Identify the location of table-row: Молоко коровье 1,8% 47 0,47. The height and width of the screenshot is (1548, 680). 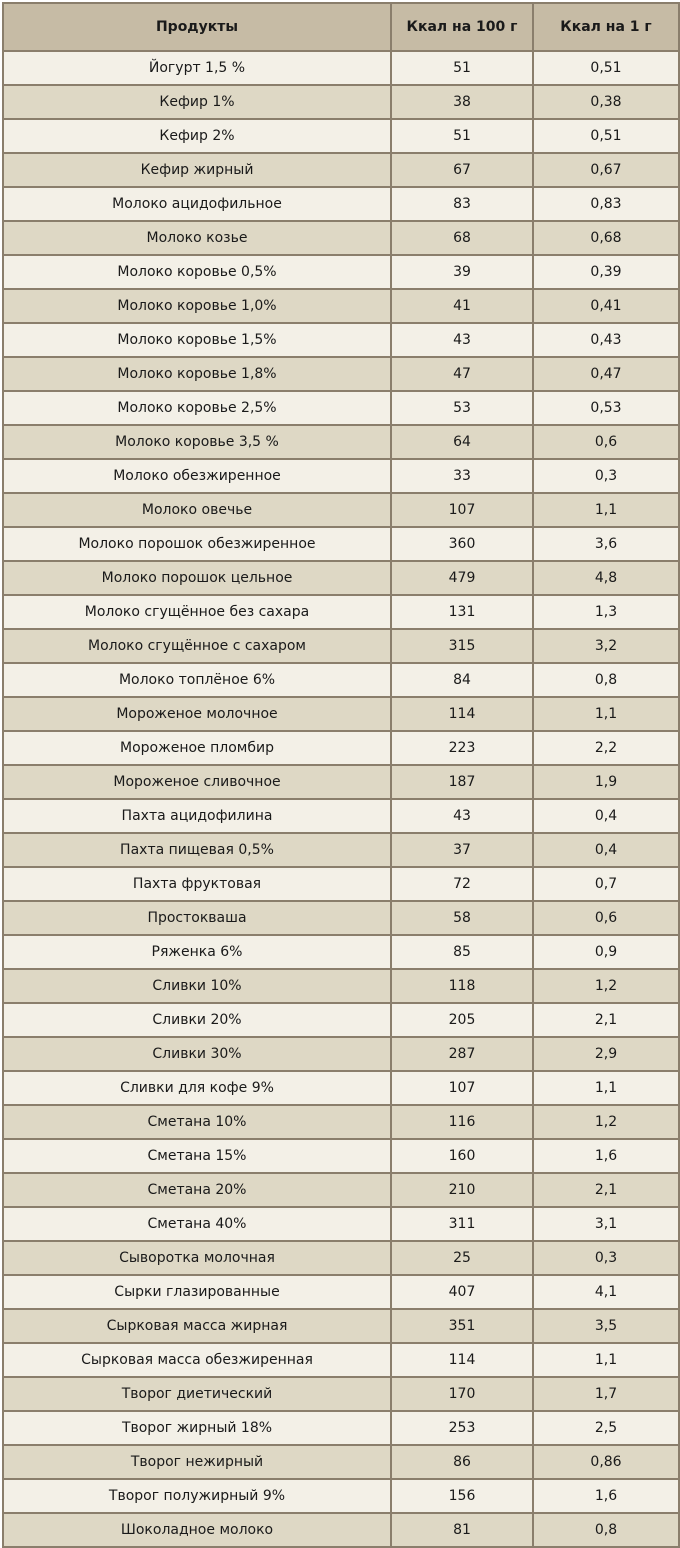
(341, 374).